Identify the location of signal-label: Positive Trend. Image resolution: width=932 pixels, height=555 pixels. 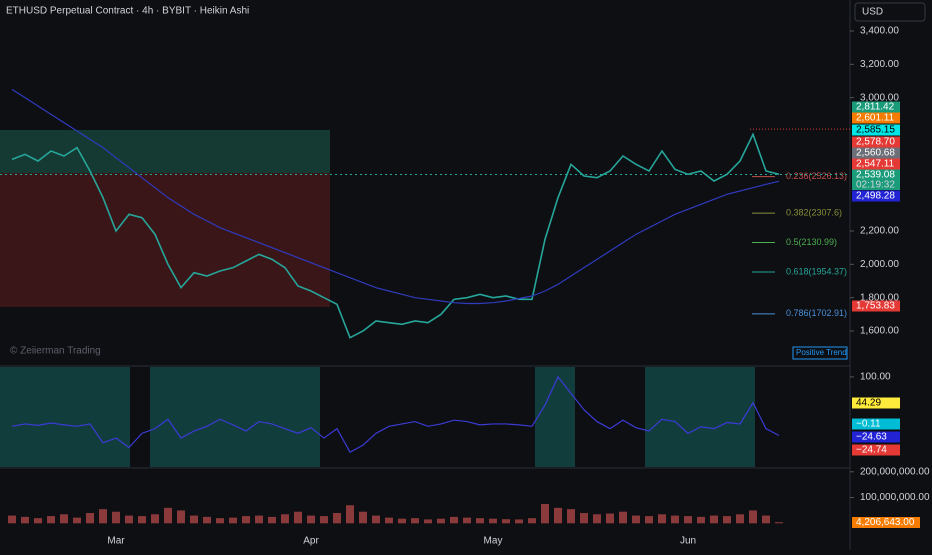
(821, 352).